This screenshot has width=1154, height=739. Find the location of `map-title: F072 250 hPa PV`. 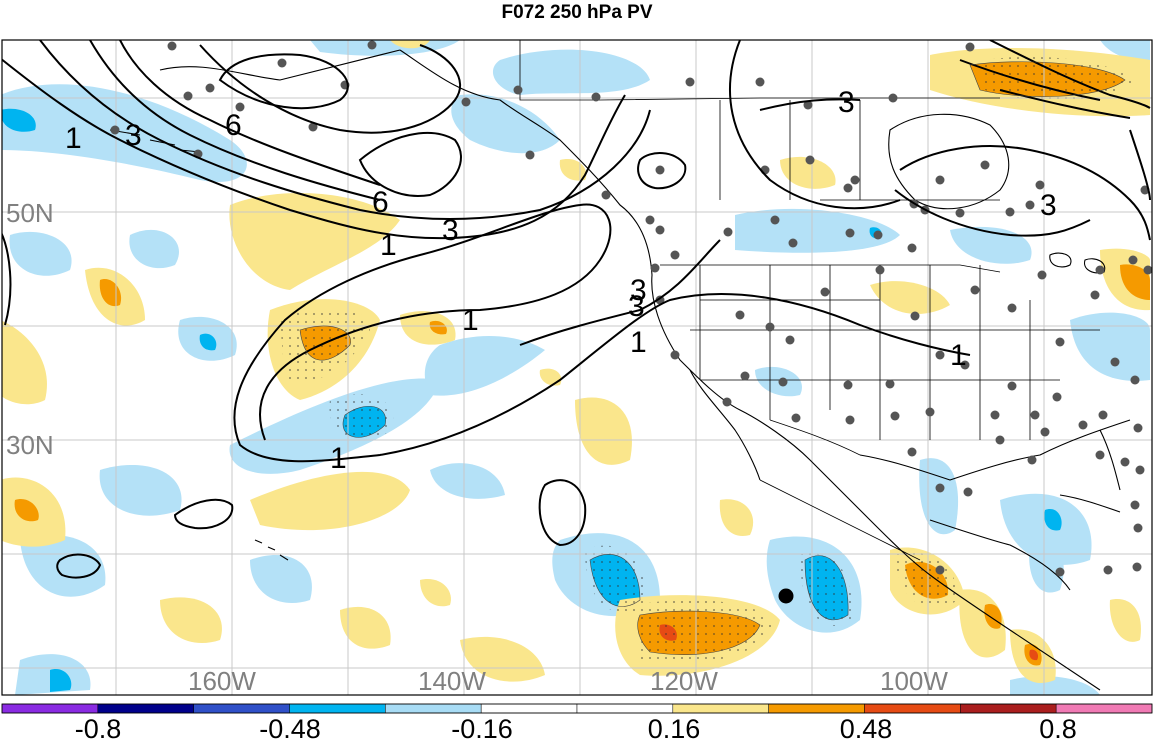

map-title: F072 250 hPa PV is located at coordinates (577, 12).